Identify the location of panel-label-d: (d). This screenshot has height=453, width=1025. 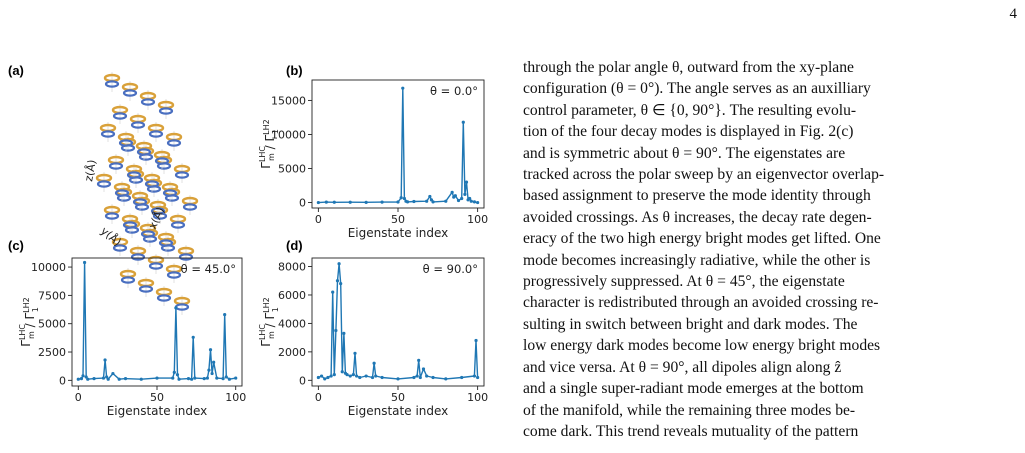
(294, 245).